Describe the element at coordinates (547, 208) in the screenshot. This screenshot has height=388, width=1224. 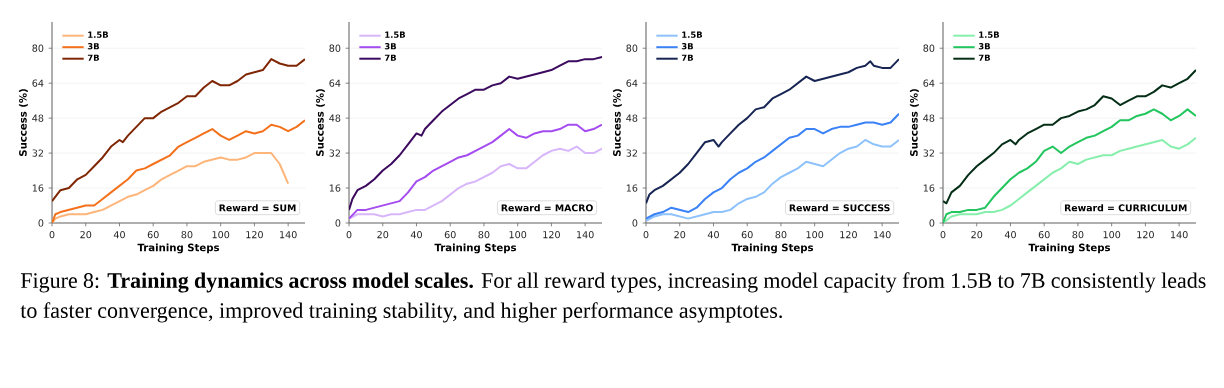
I see `annotation: Reward = MACRO` at that location.